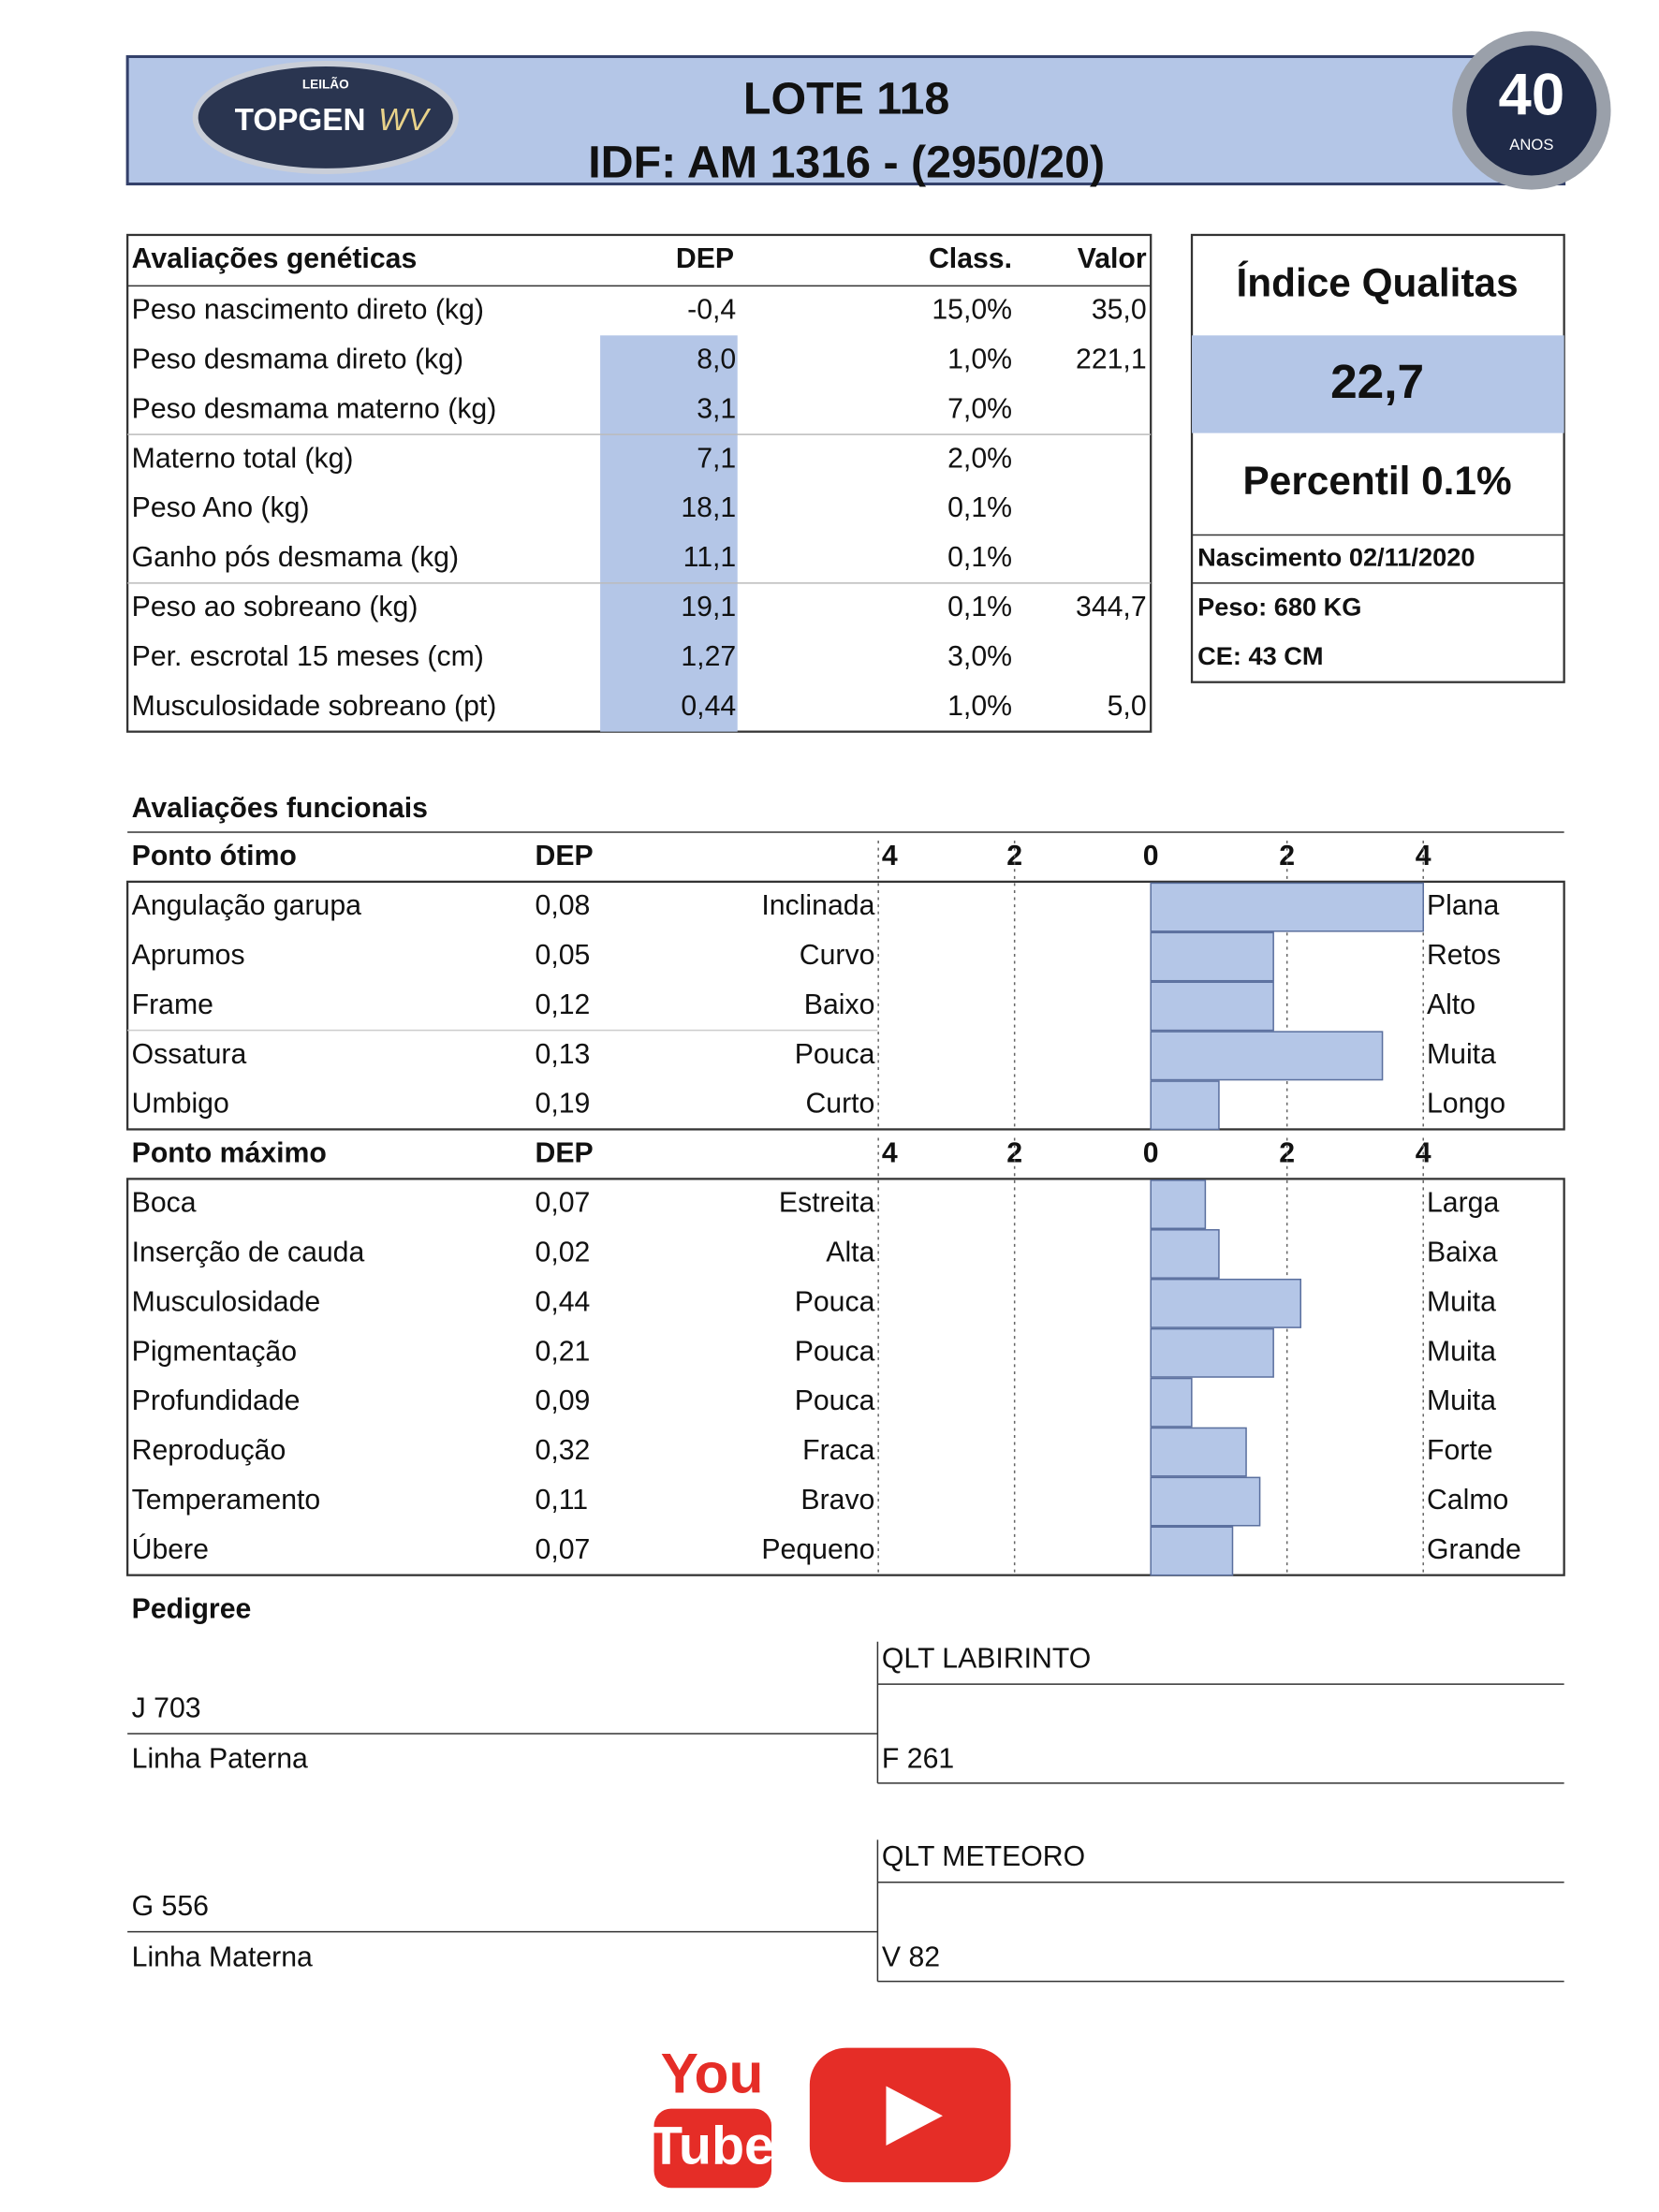 This screenshot has width=1659, height=2212. I want to click on genetics-dep: 19,1, so click(708, 607).